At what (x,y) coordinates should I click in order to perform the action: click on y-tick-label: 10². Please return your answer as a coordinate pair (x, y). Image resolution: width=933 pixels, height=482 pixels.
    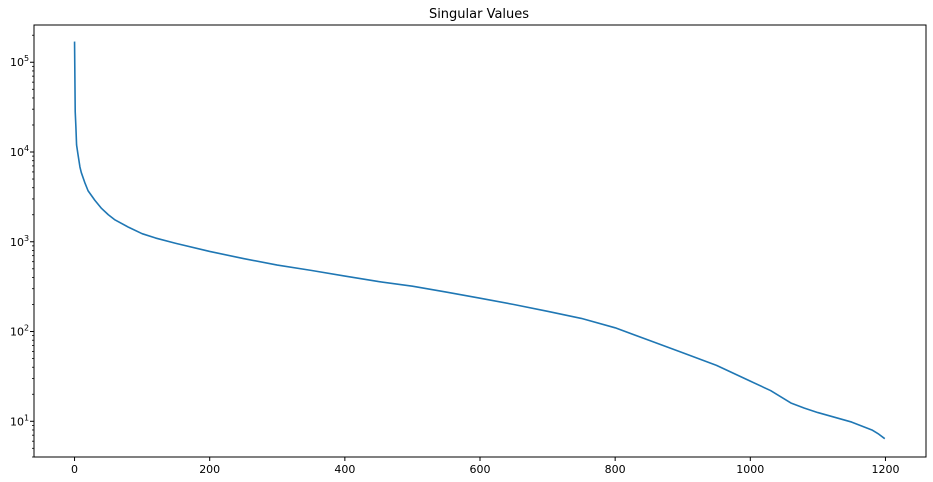
    Looking at the image, I should click on (19, 331).